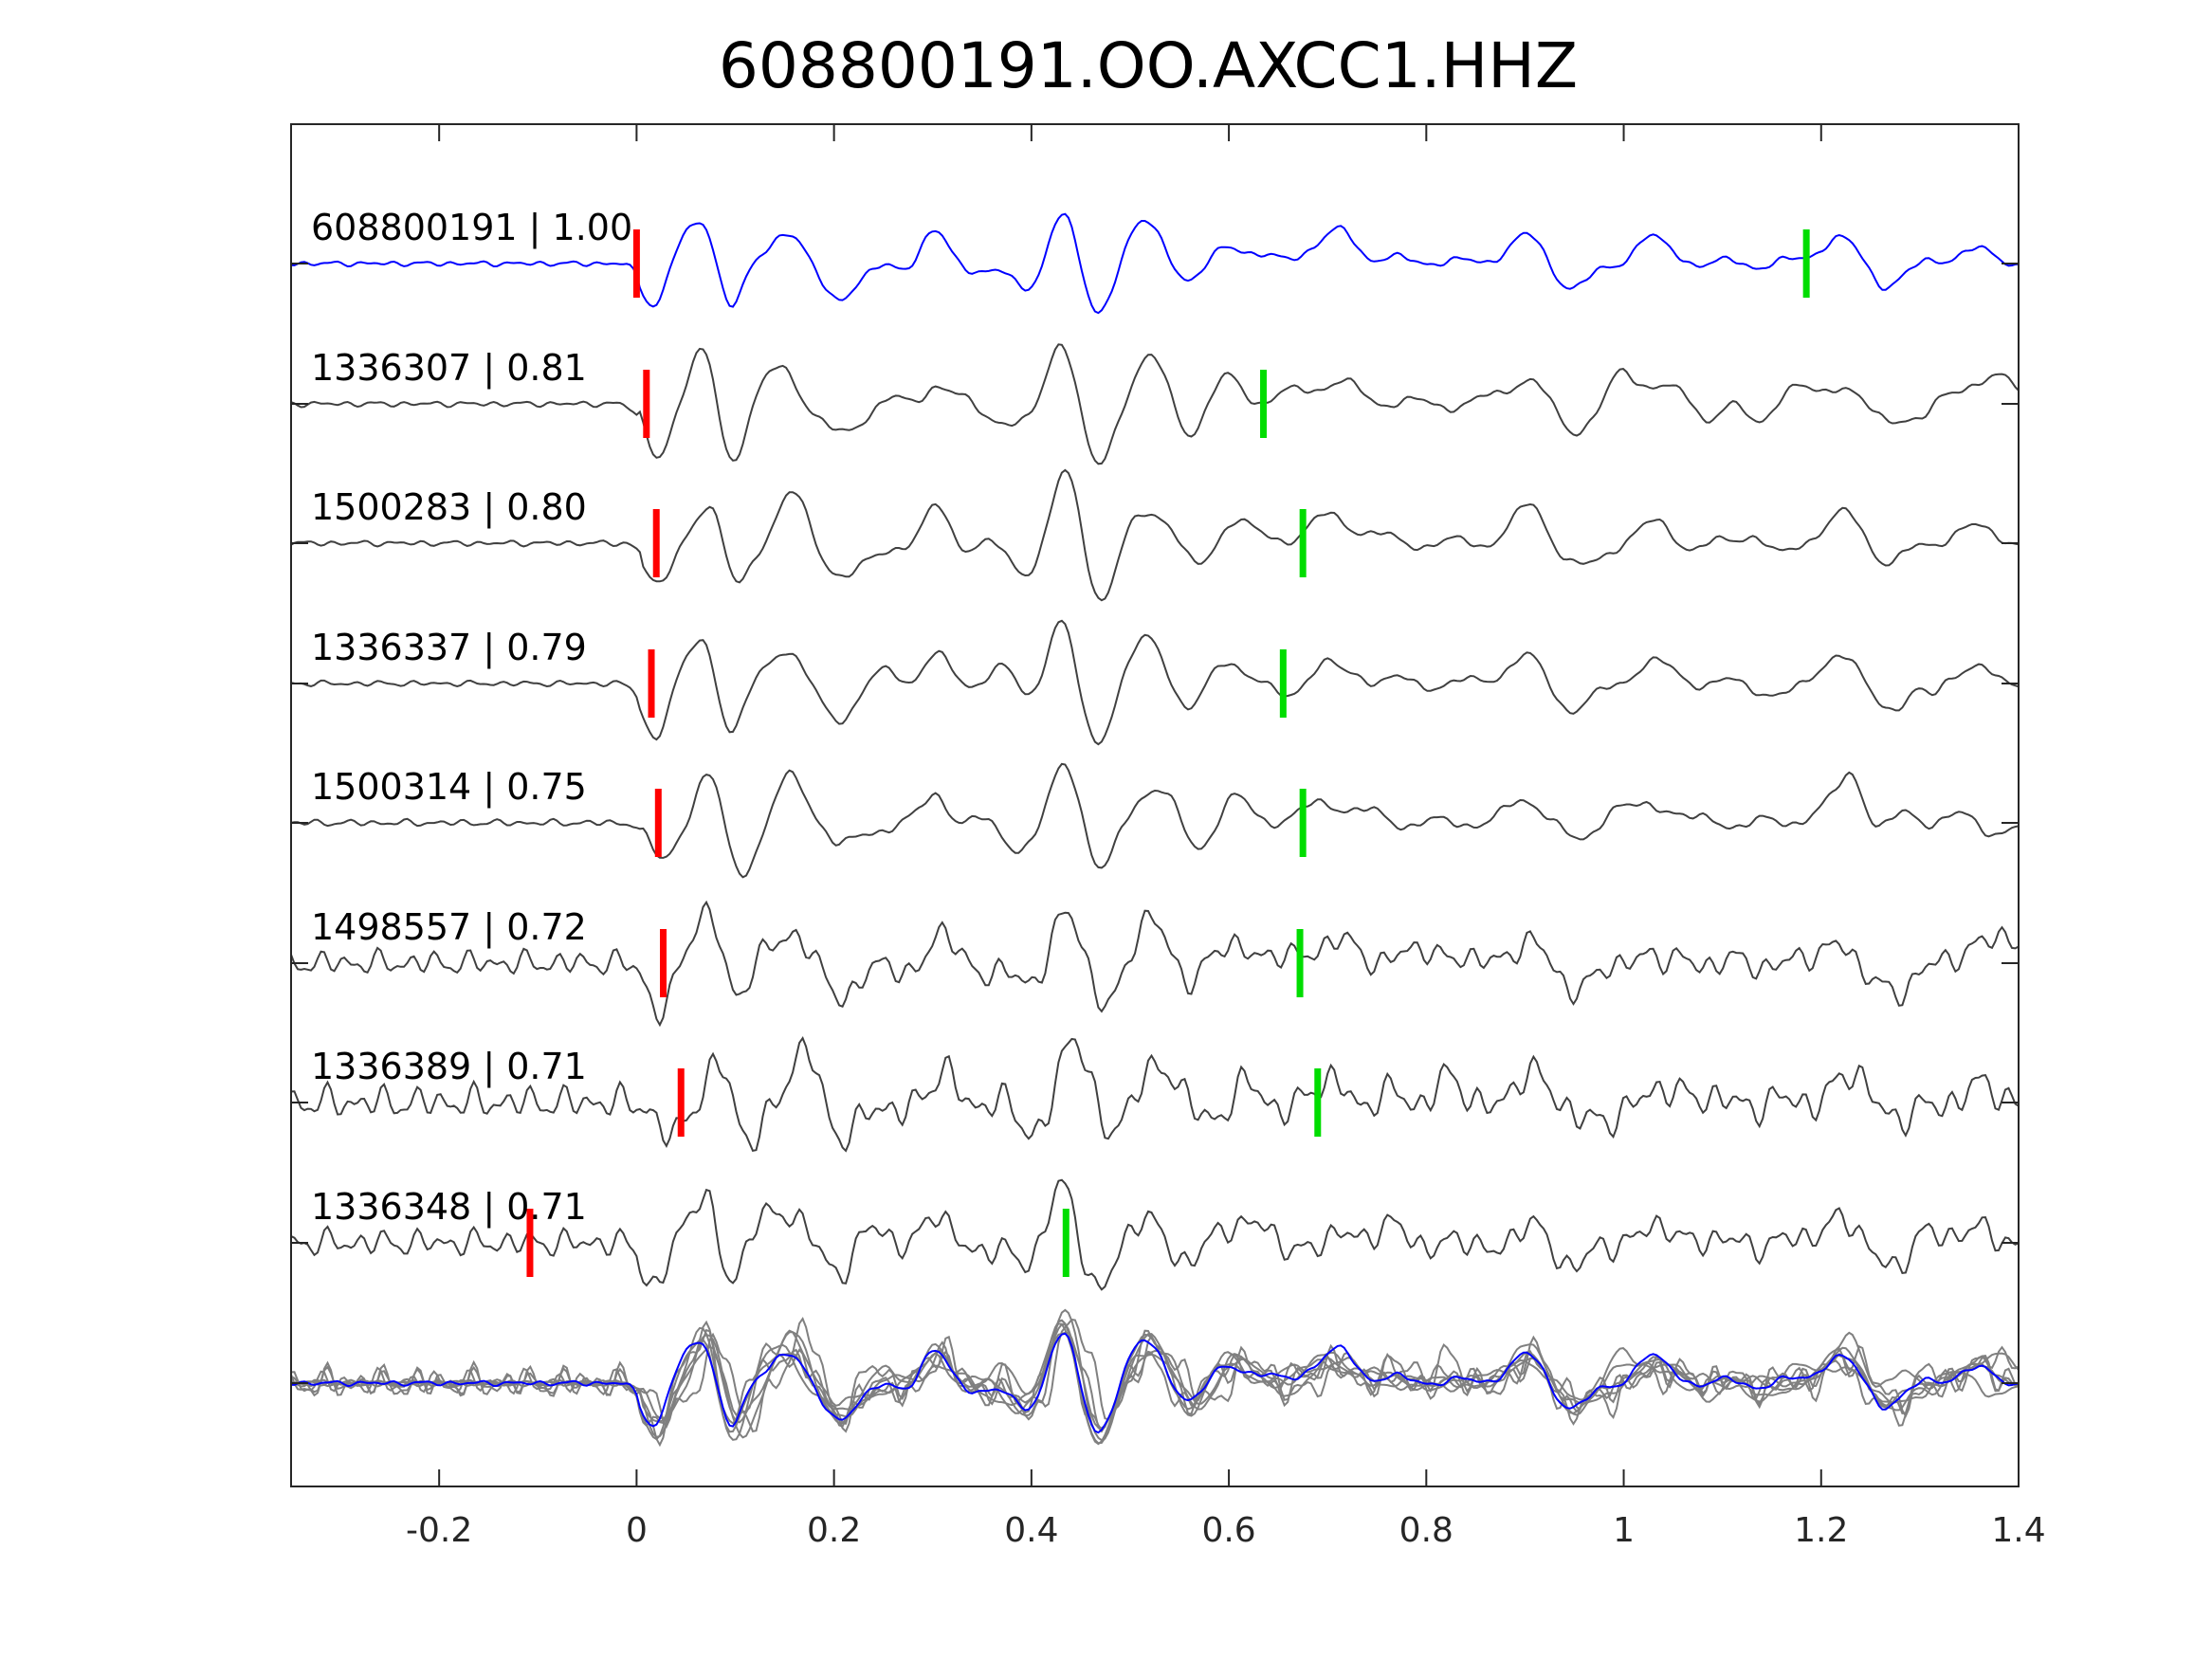 This screenshot has height=1659, width=2212. What do you see at coordinates (449, 1207) in the screenshot?
I see `trace-label-1336348: 1336348 | 0.71` at bounding box center [449, 1207].